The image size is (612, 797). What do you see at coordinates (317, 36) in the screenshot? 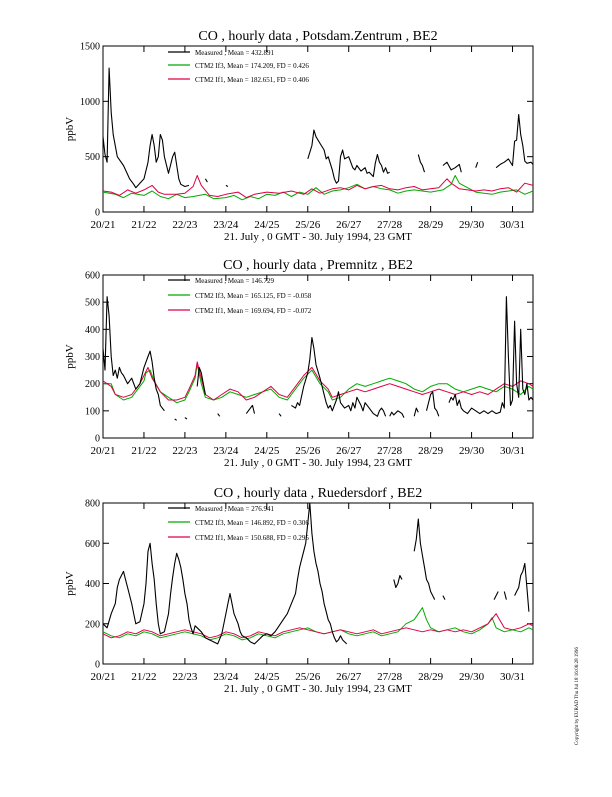
I see `chart-title: CO , hourly data , Potsdam.Zentrum , BE2` at bounding box center [317, 36].